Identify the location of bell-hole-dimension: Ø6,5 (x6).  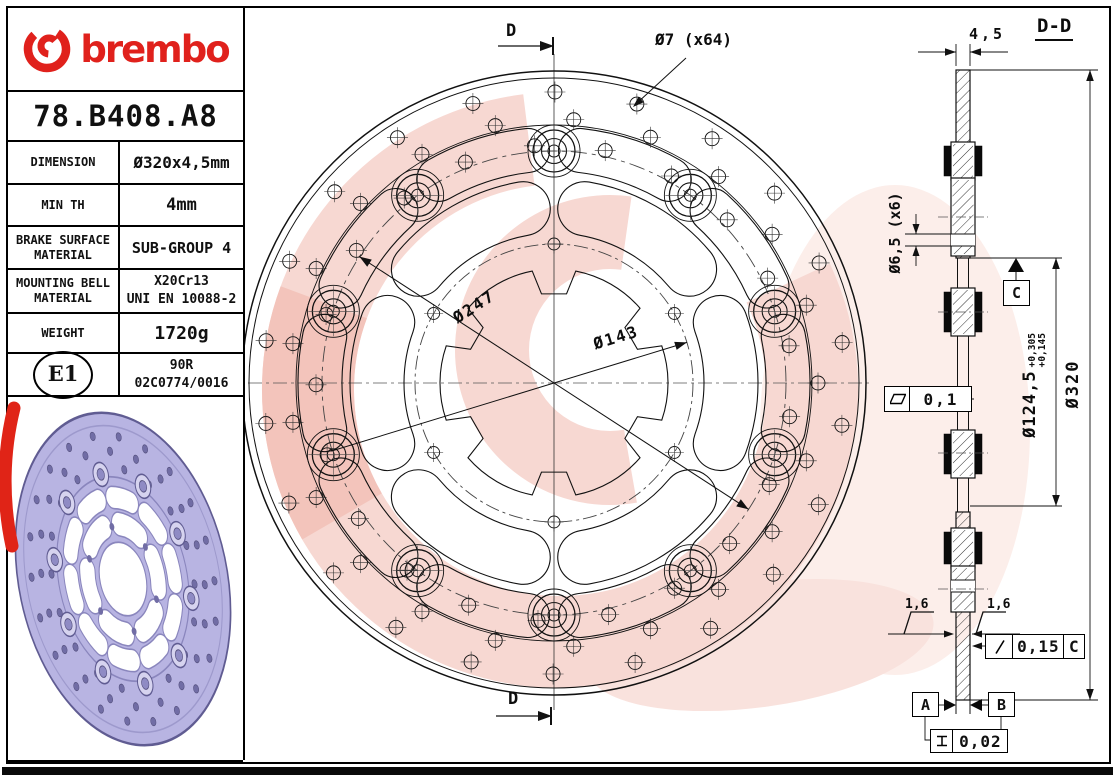
(895, 233).